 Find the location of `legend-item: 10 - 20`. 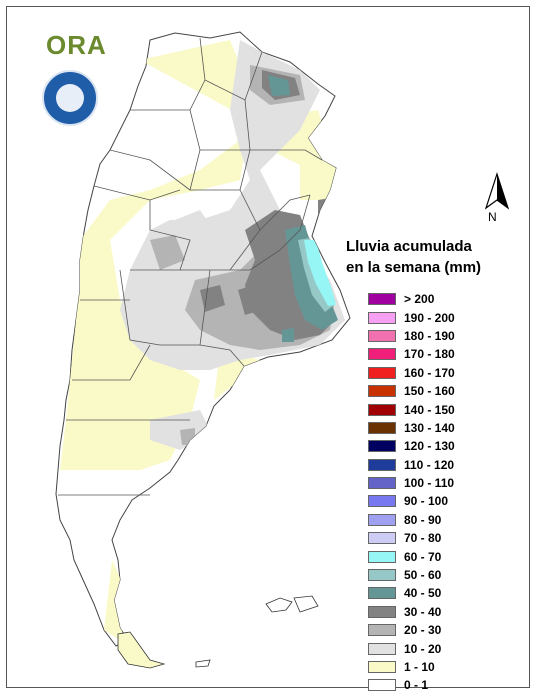

legend-item: 10 - 20 is located at coordinates (411, 648).